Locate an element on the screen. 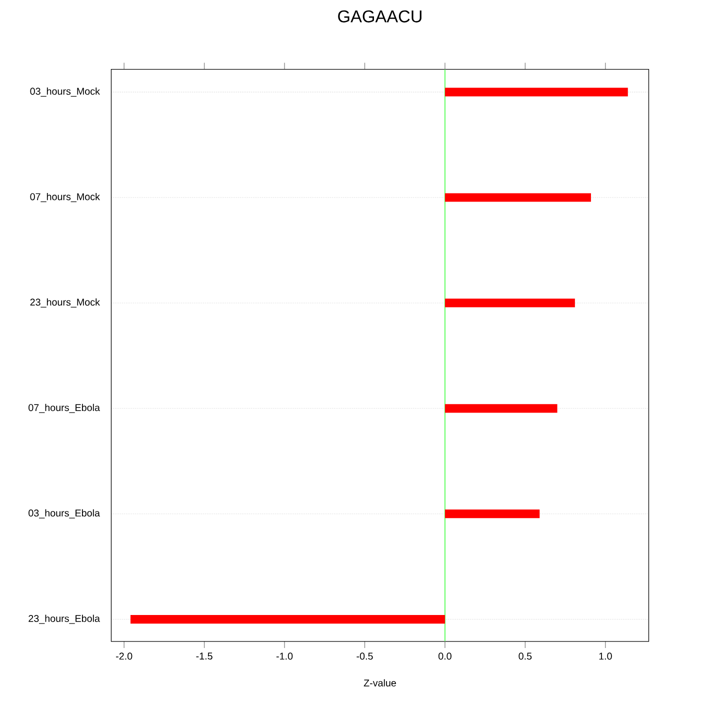  y-tick-label: 23_hours_Mock is located at coordinates (65, 303).